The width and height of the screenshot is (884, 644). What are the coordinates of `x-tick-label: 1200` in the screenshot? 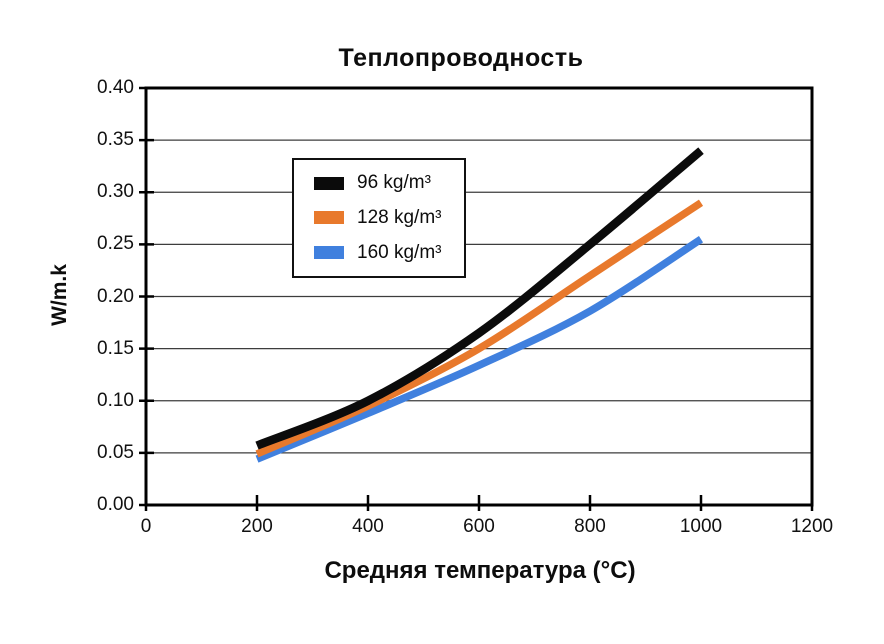 It's located at (812, 526).